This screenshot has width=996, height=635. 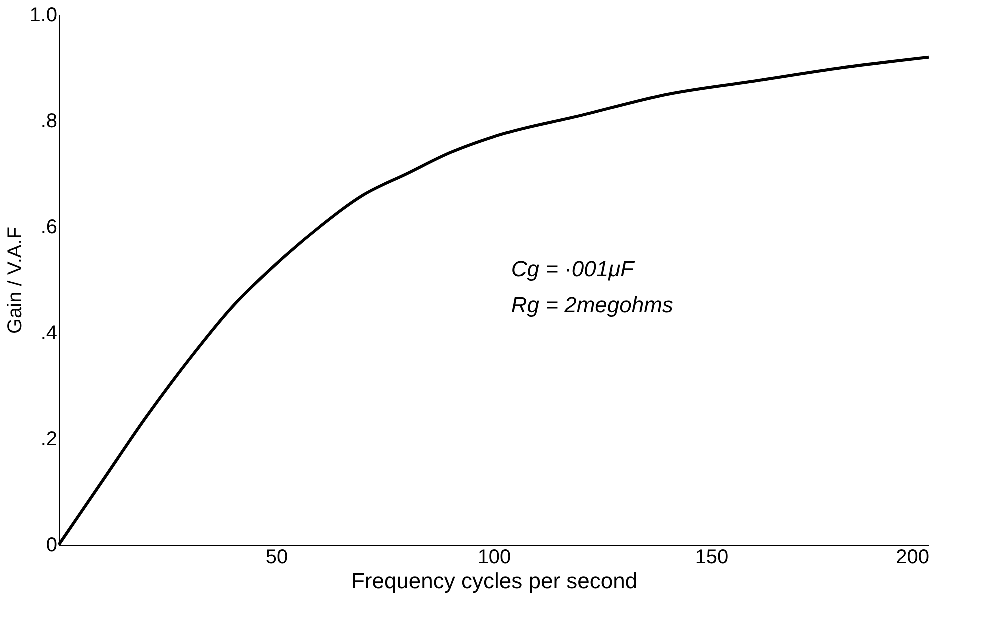 I want to click on y-tick-label: .6, so click(x=49, y=227).